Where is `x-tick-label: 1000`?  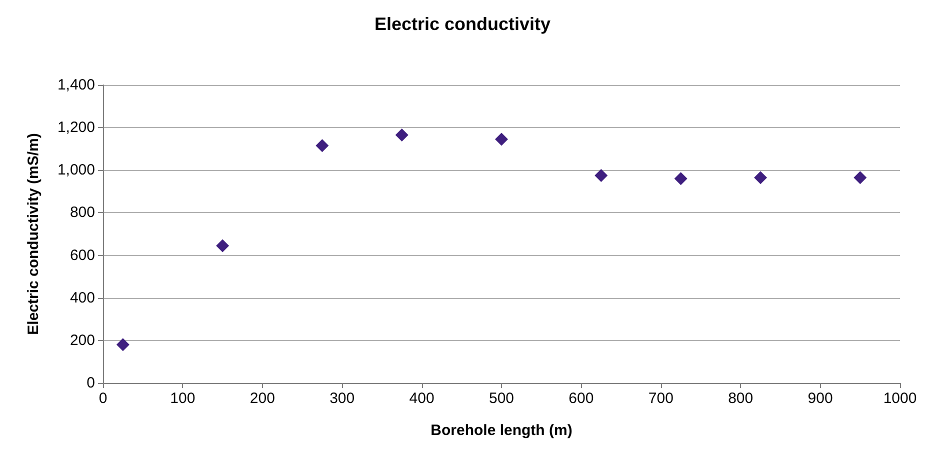 x-tick-label: 1000 is located at coordinates (900, 398).